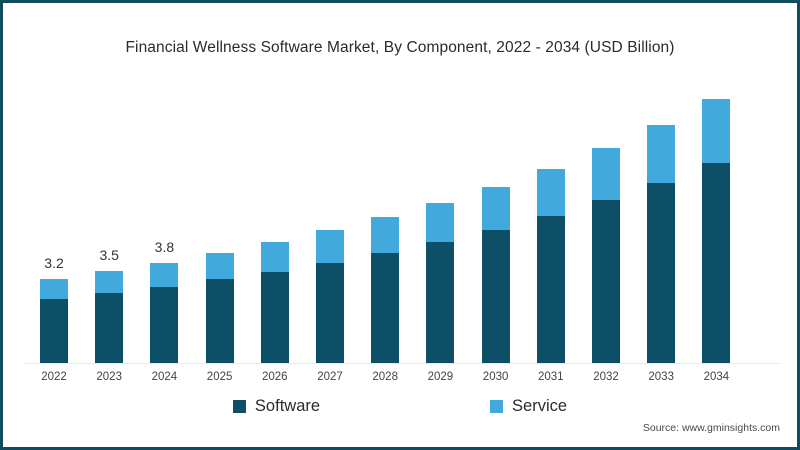  Describe the element at coordinates (287, 406) in the screenshot. I see `legend-label: Software` at that location.